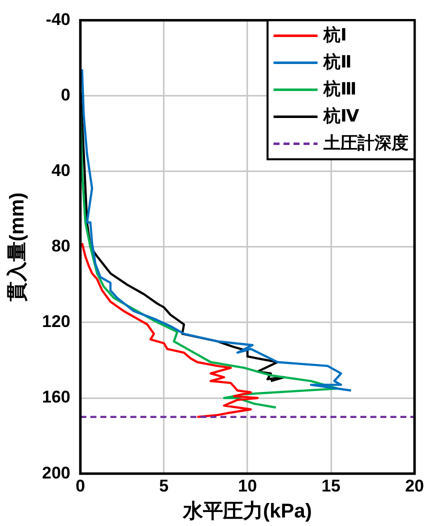 This screenshot has height=526, width=427. What do you see at coordinates (164, 486) in the screenshot?
I see `x-tick-label: 5` at bounding box center [164, 486].